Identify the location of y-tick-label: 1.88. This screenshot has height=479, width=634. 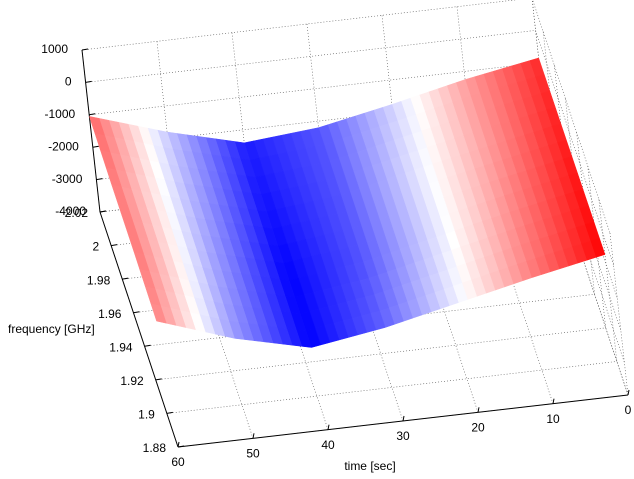
(155, 448).